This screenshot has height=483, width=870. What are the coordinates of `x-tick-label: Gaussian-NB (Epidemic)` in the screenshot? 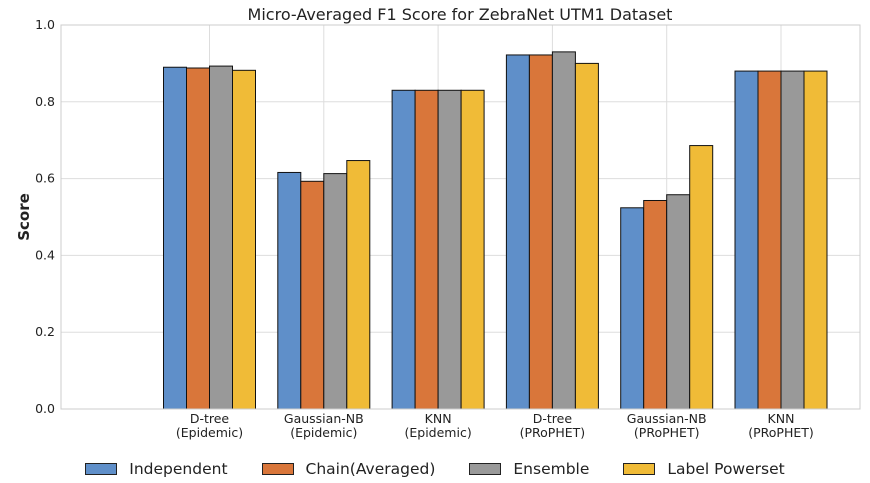 It's located at (324, 425).